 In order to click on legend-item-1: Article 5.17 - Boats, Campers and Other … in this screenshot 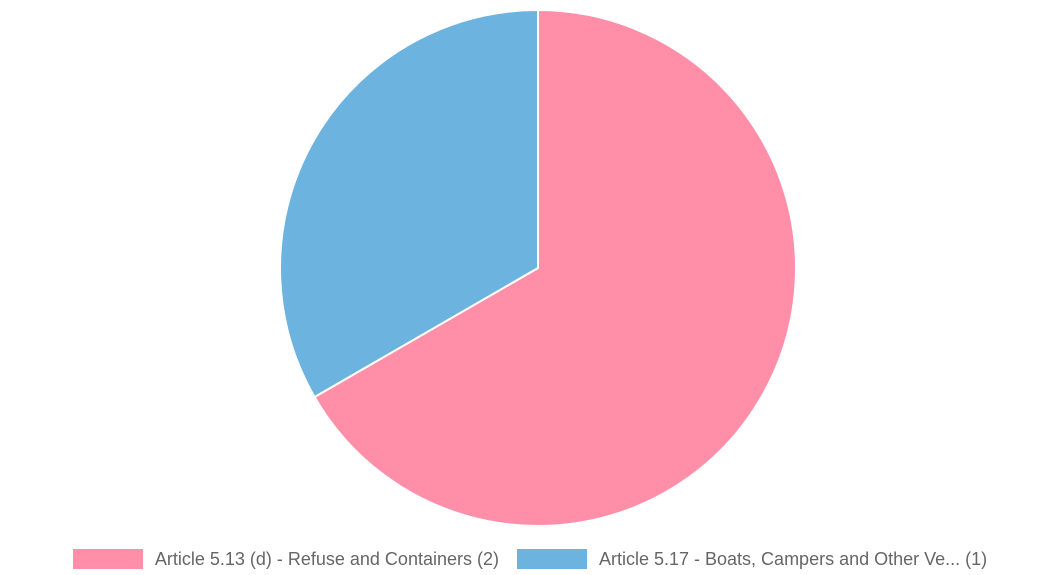, I will do `click(752, 559)`.